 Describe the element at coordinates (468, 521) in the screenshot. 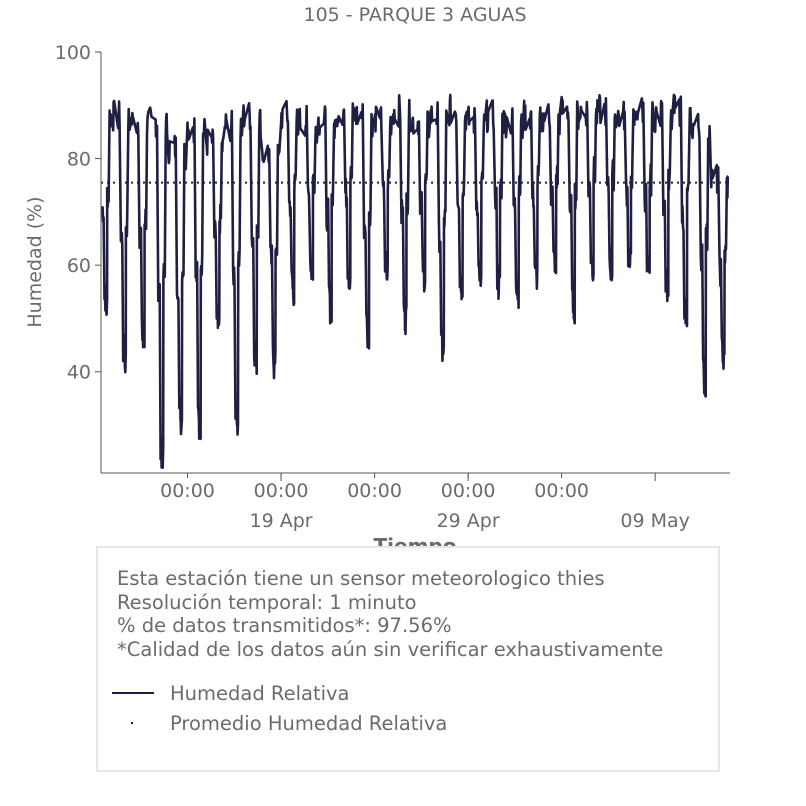

I see `x-major-tick-label: 29 Apr` at that location.